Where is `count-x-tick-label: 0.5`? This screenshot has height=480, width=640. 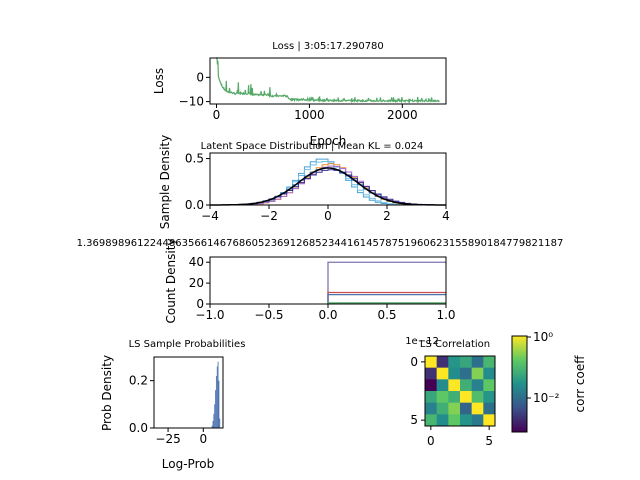 count-x-tick-label: 0.5 is located at coordinates (386, 315).